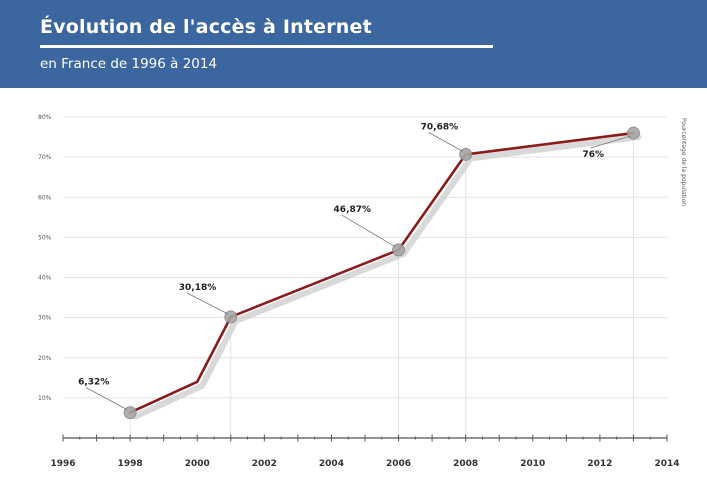 This screenshot has width=707, height=492. Describe the element at coordinates (197, 464) in the screenshot. I see `x-tick-label: 2000` at that location.